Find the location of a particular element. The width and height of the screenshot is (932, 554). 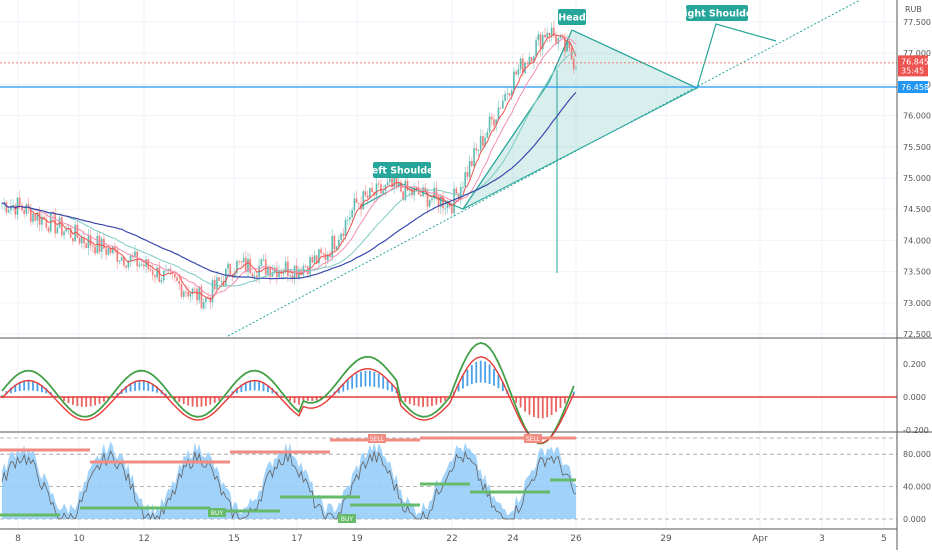

right-shoulder-label-text: Right Shoulder is located at coordinates (717, 14).